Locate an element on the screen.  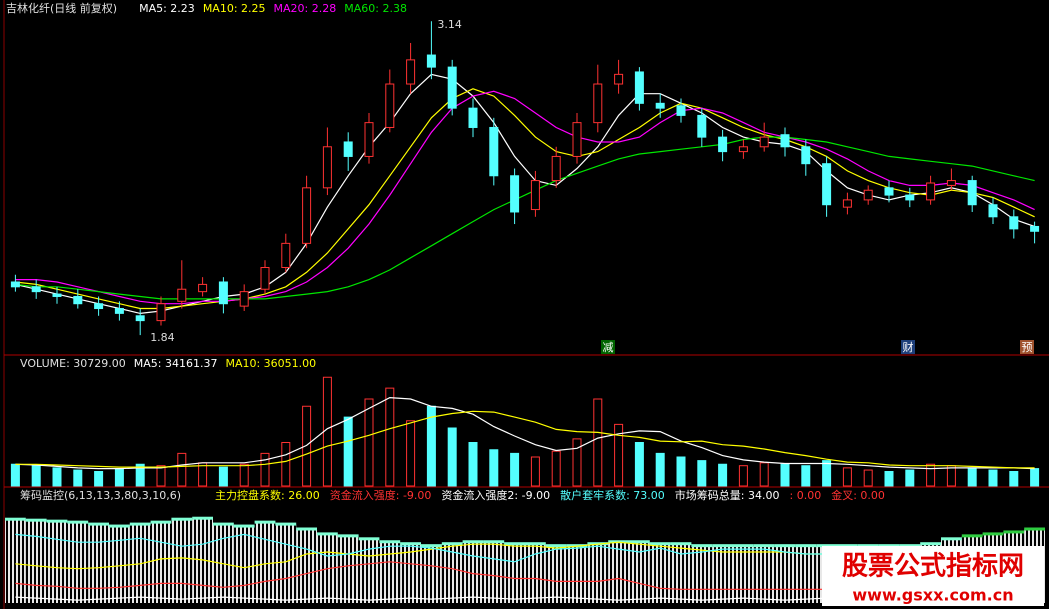
stock-title: 吉林化纤(日线 前复权) is located at coordinates (61, 8).